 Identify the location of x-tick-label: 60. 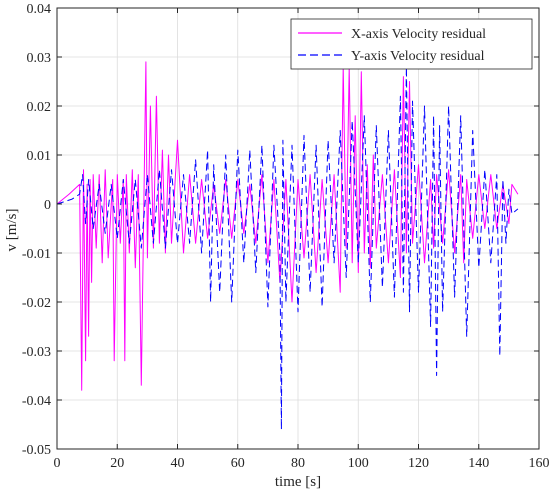
(238, 463).